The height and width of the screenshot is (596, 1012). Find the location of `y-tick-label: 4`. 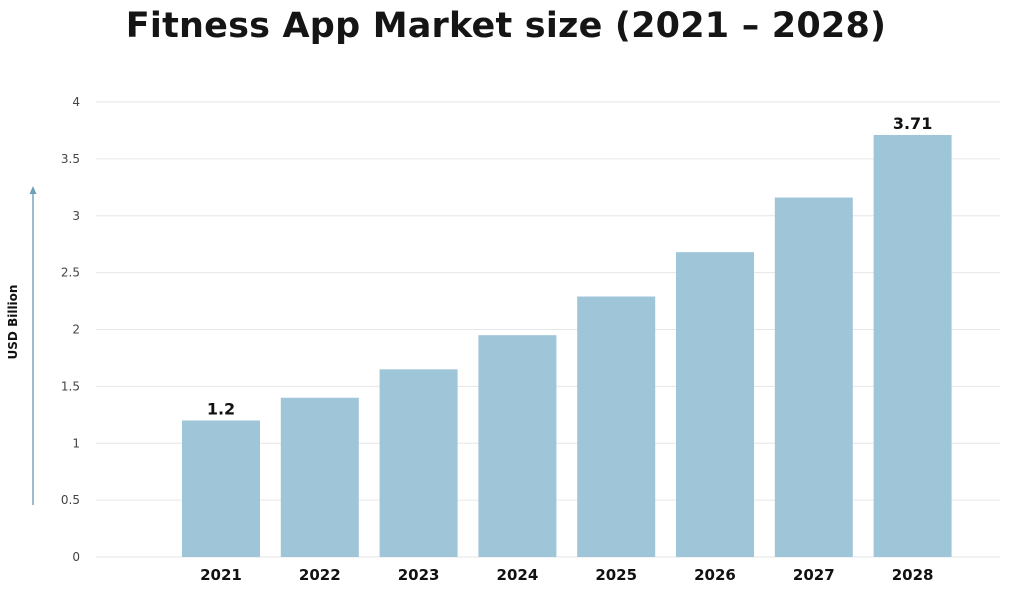

y-tick-label: 4 is located at coordinates (76, 102).